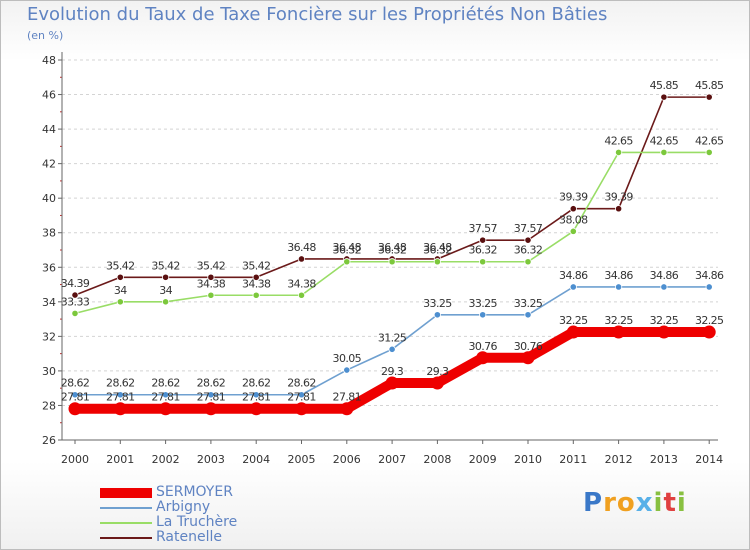  Describe the element at coordinates (75, 283) in the screenshot. I see `data-label: 34.39` at that location.